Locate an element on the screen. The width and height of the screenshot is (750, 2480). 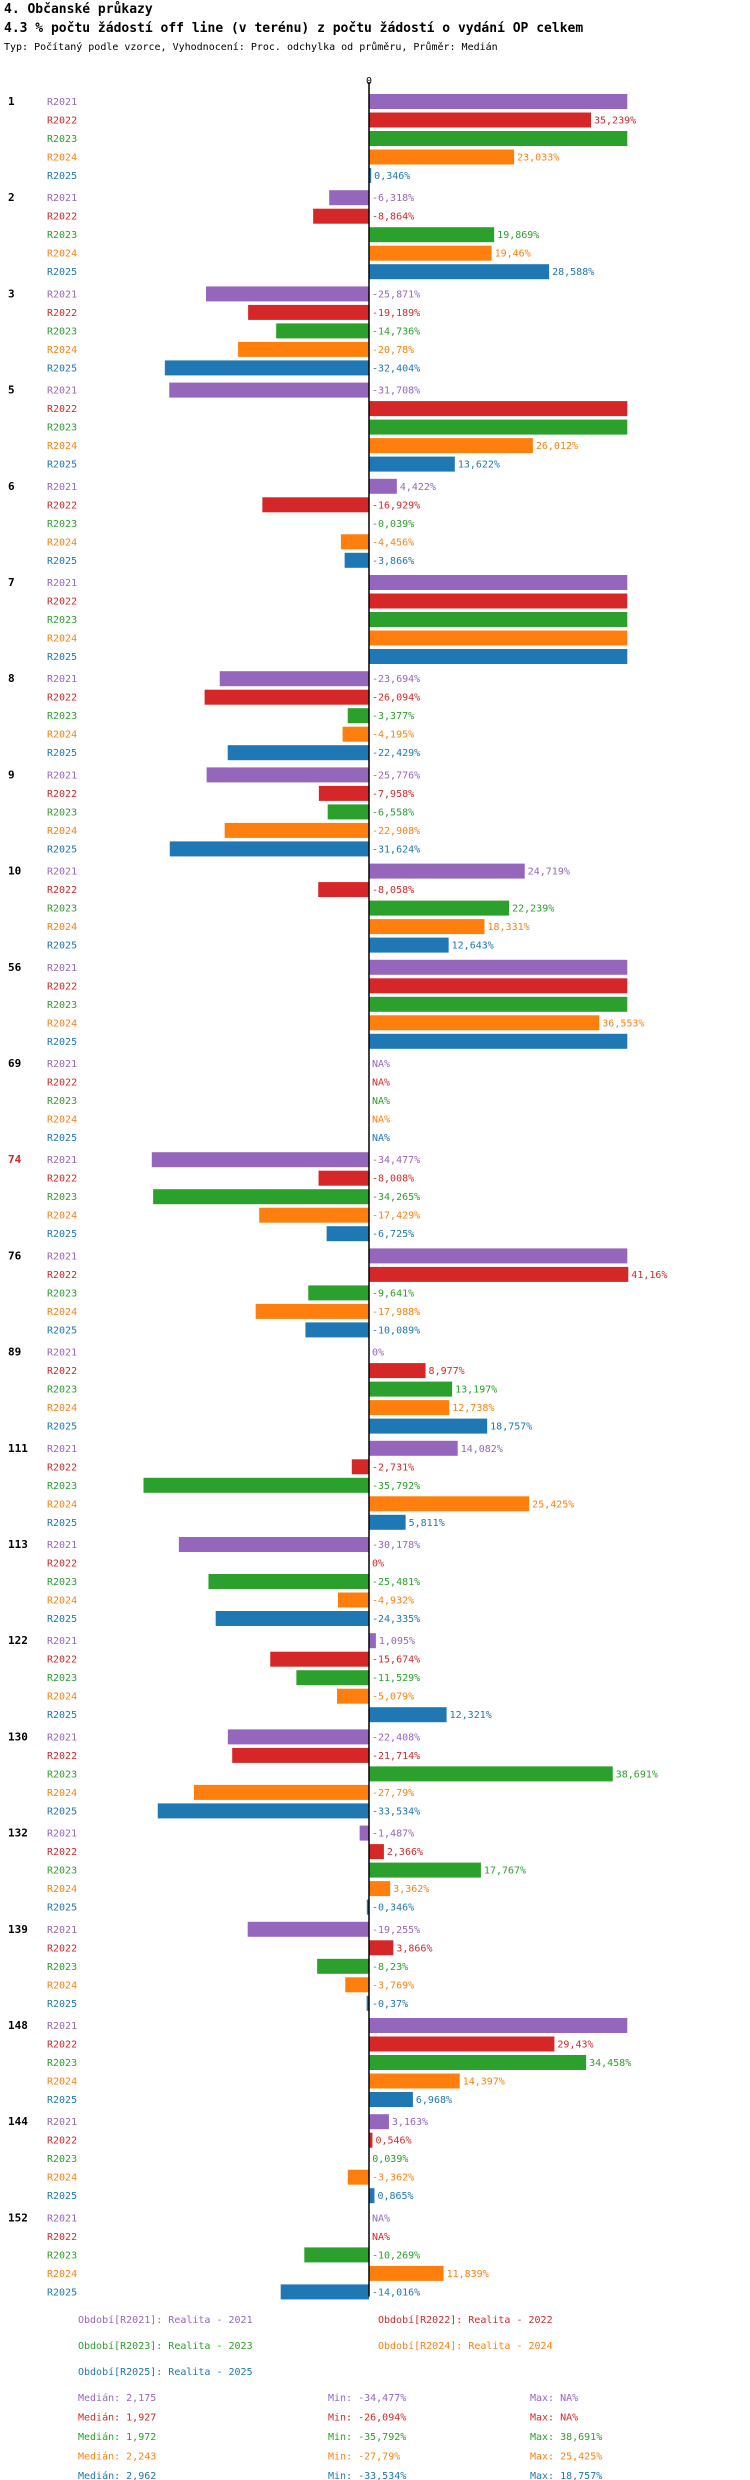
data-label: -14,016% is located at coordinates (396, 2292).